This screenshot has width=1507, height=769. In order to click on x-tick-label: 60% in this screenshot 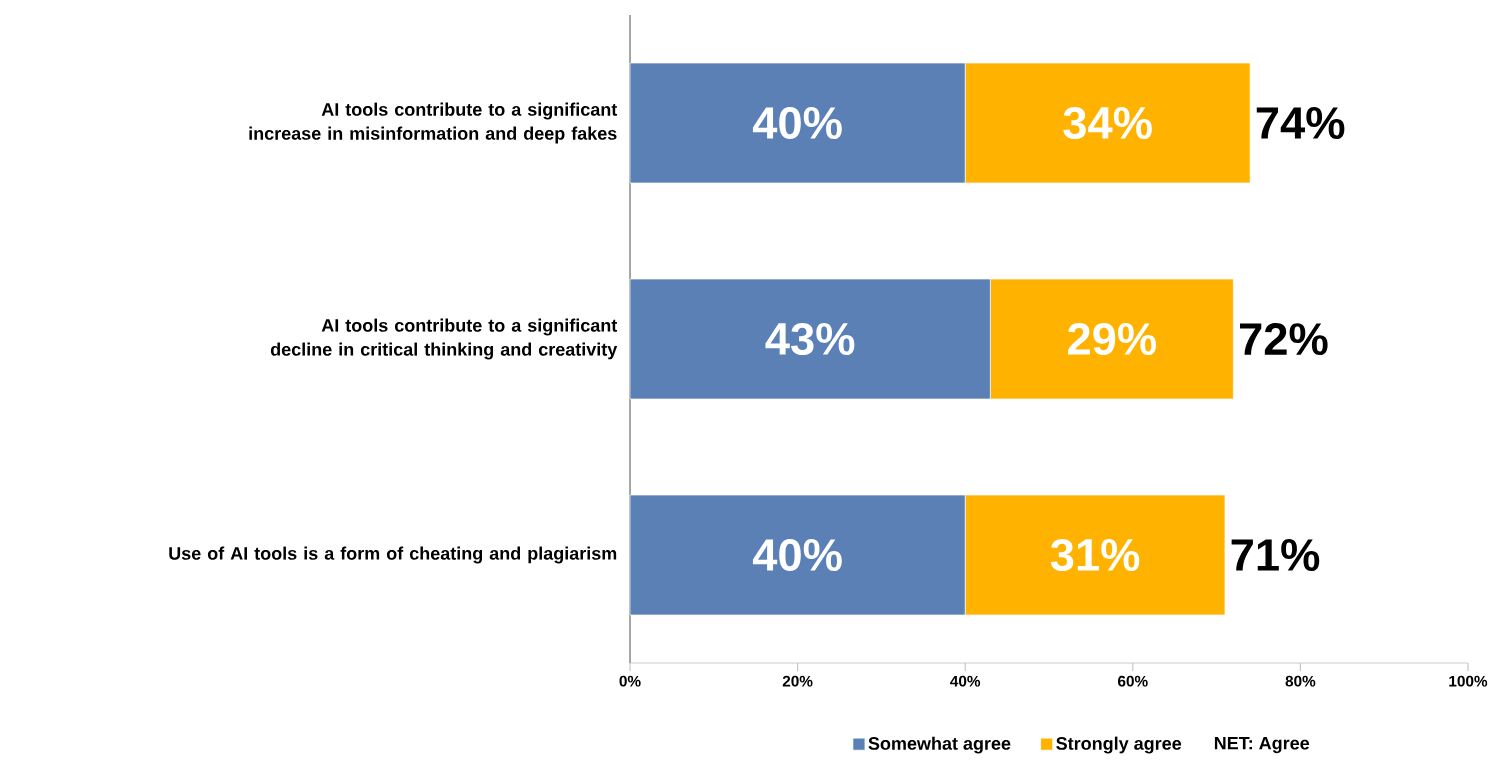, I will do `click(1133, 681)`.